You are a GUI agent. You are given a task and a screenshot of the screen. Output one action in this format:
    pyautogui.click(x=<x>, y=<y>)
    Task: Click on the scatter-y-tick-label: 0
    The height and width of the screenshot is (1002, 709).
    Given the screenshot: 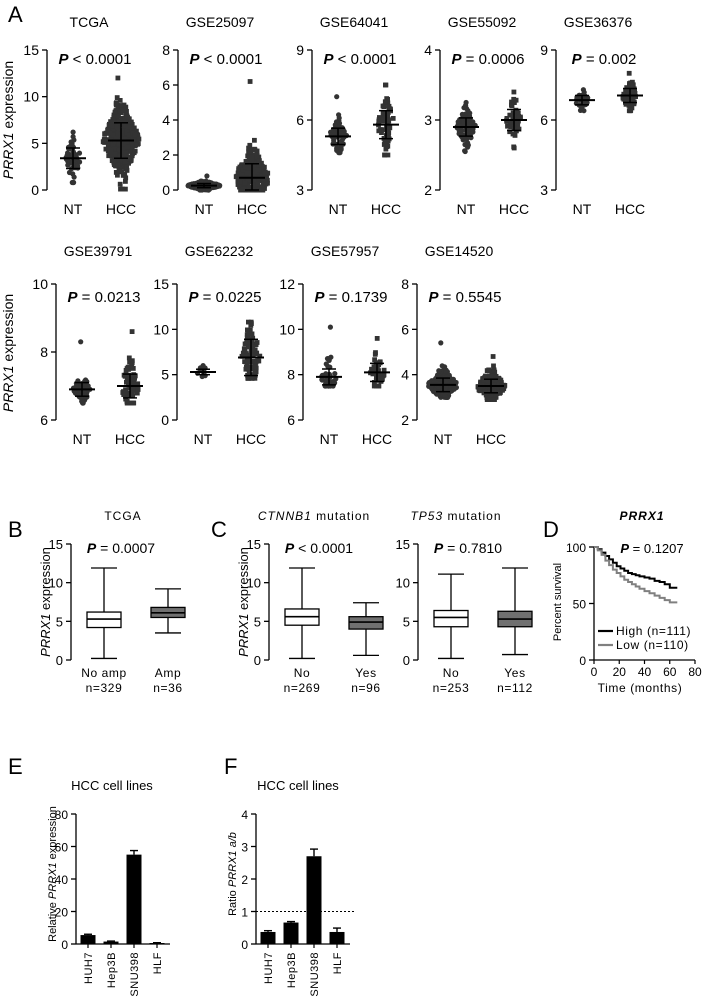 What is the action you would take?
    pyautogui.click(x=165, y=420)
    